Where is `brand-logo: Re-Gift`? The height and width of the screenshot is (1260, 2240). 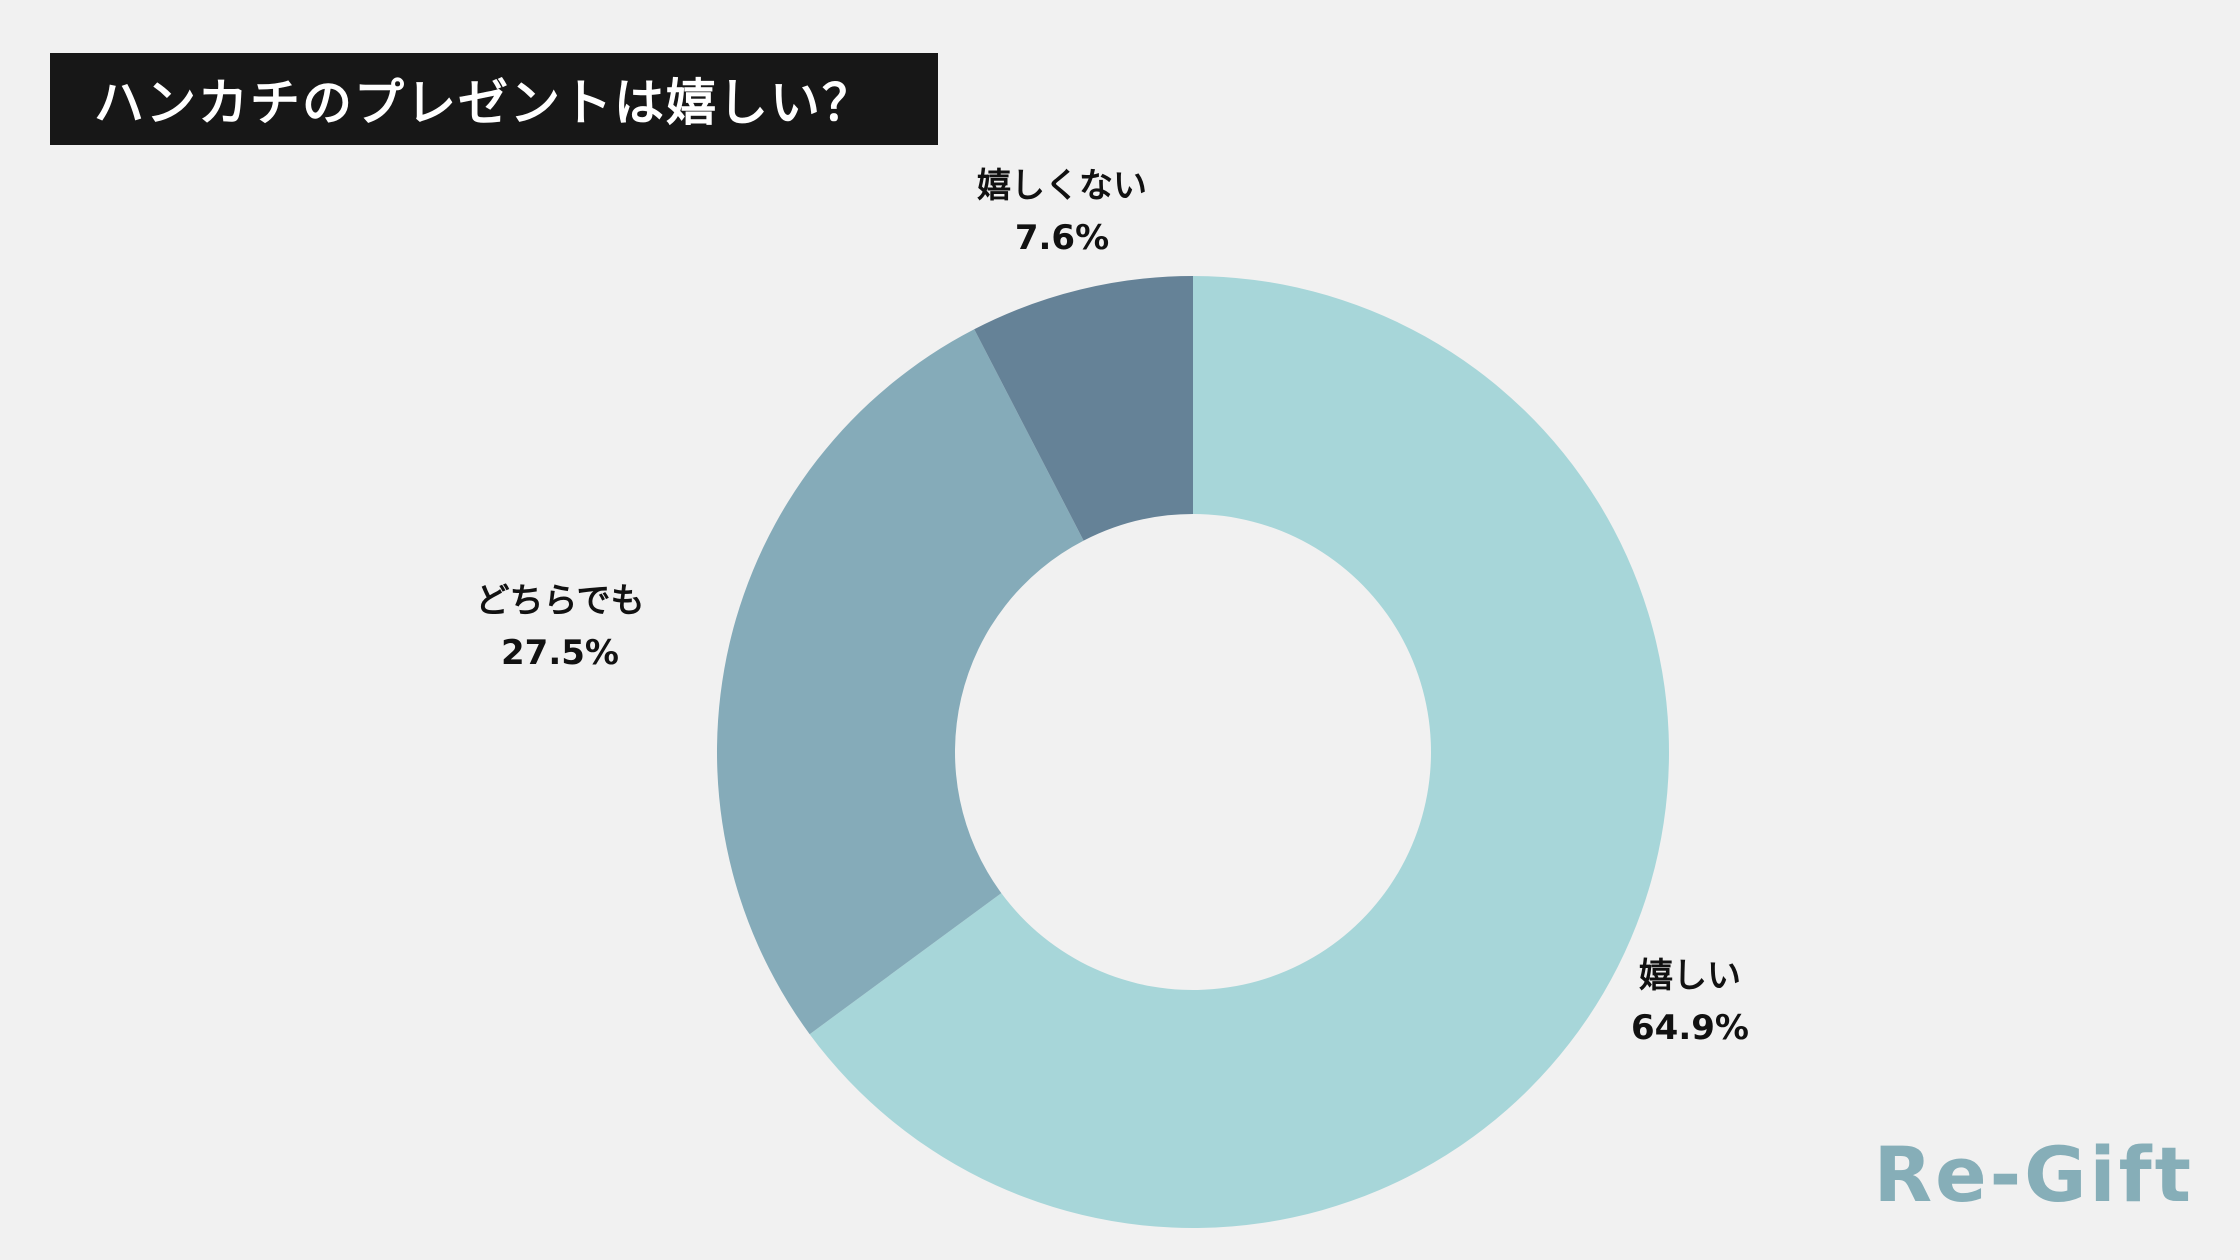
brand-logo: Re-Gift is located at coordinates (2033, 1174).